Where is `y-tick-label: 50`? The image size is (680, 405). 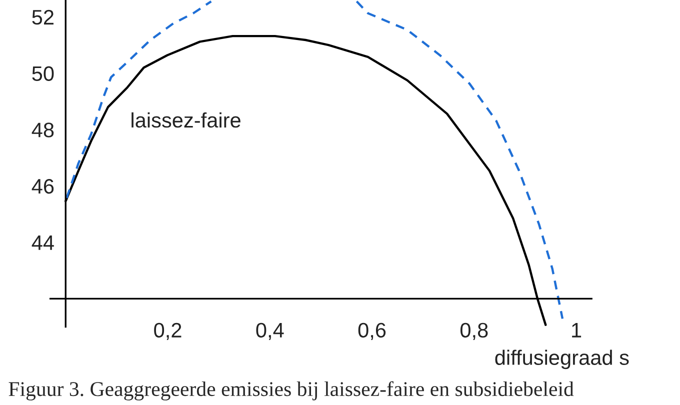 y-tick-label: 50 is located at coordinates (43, 74).